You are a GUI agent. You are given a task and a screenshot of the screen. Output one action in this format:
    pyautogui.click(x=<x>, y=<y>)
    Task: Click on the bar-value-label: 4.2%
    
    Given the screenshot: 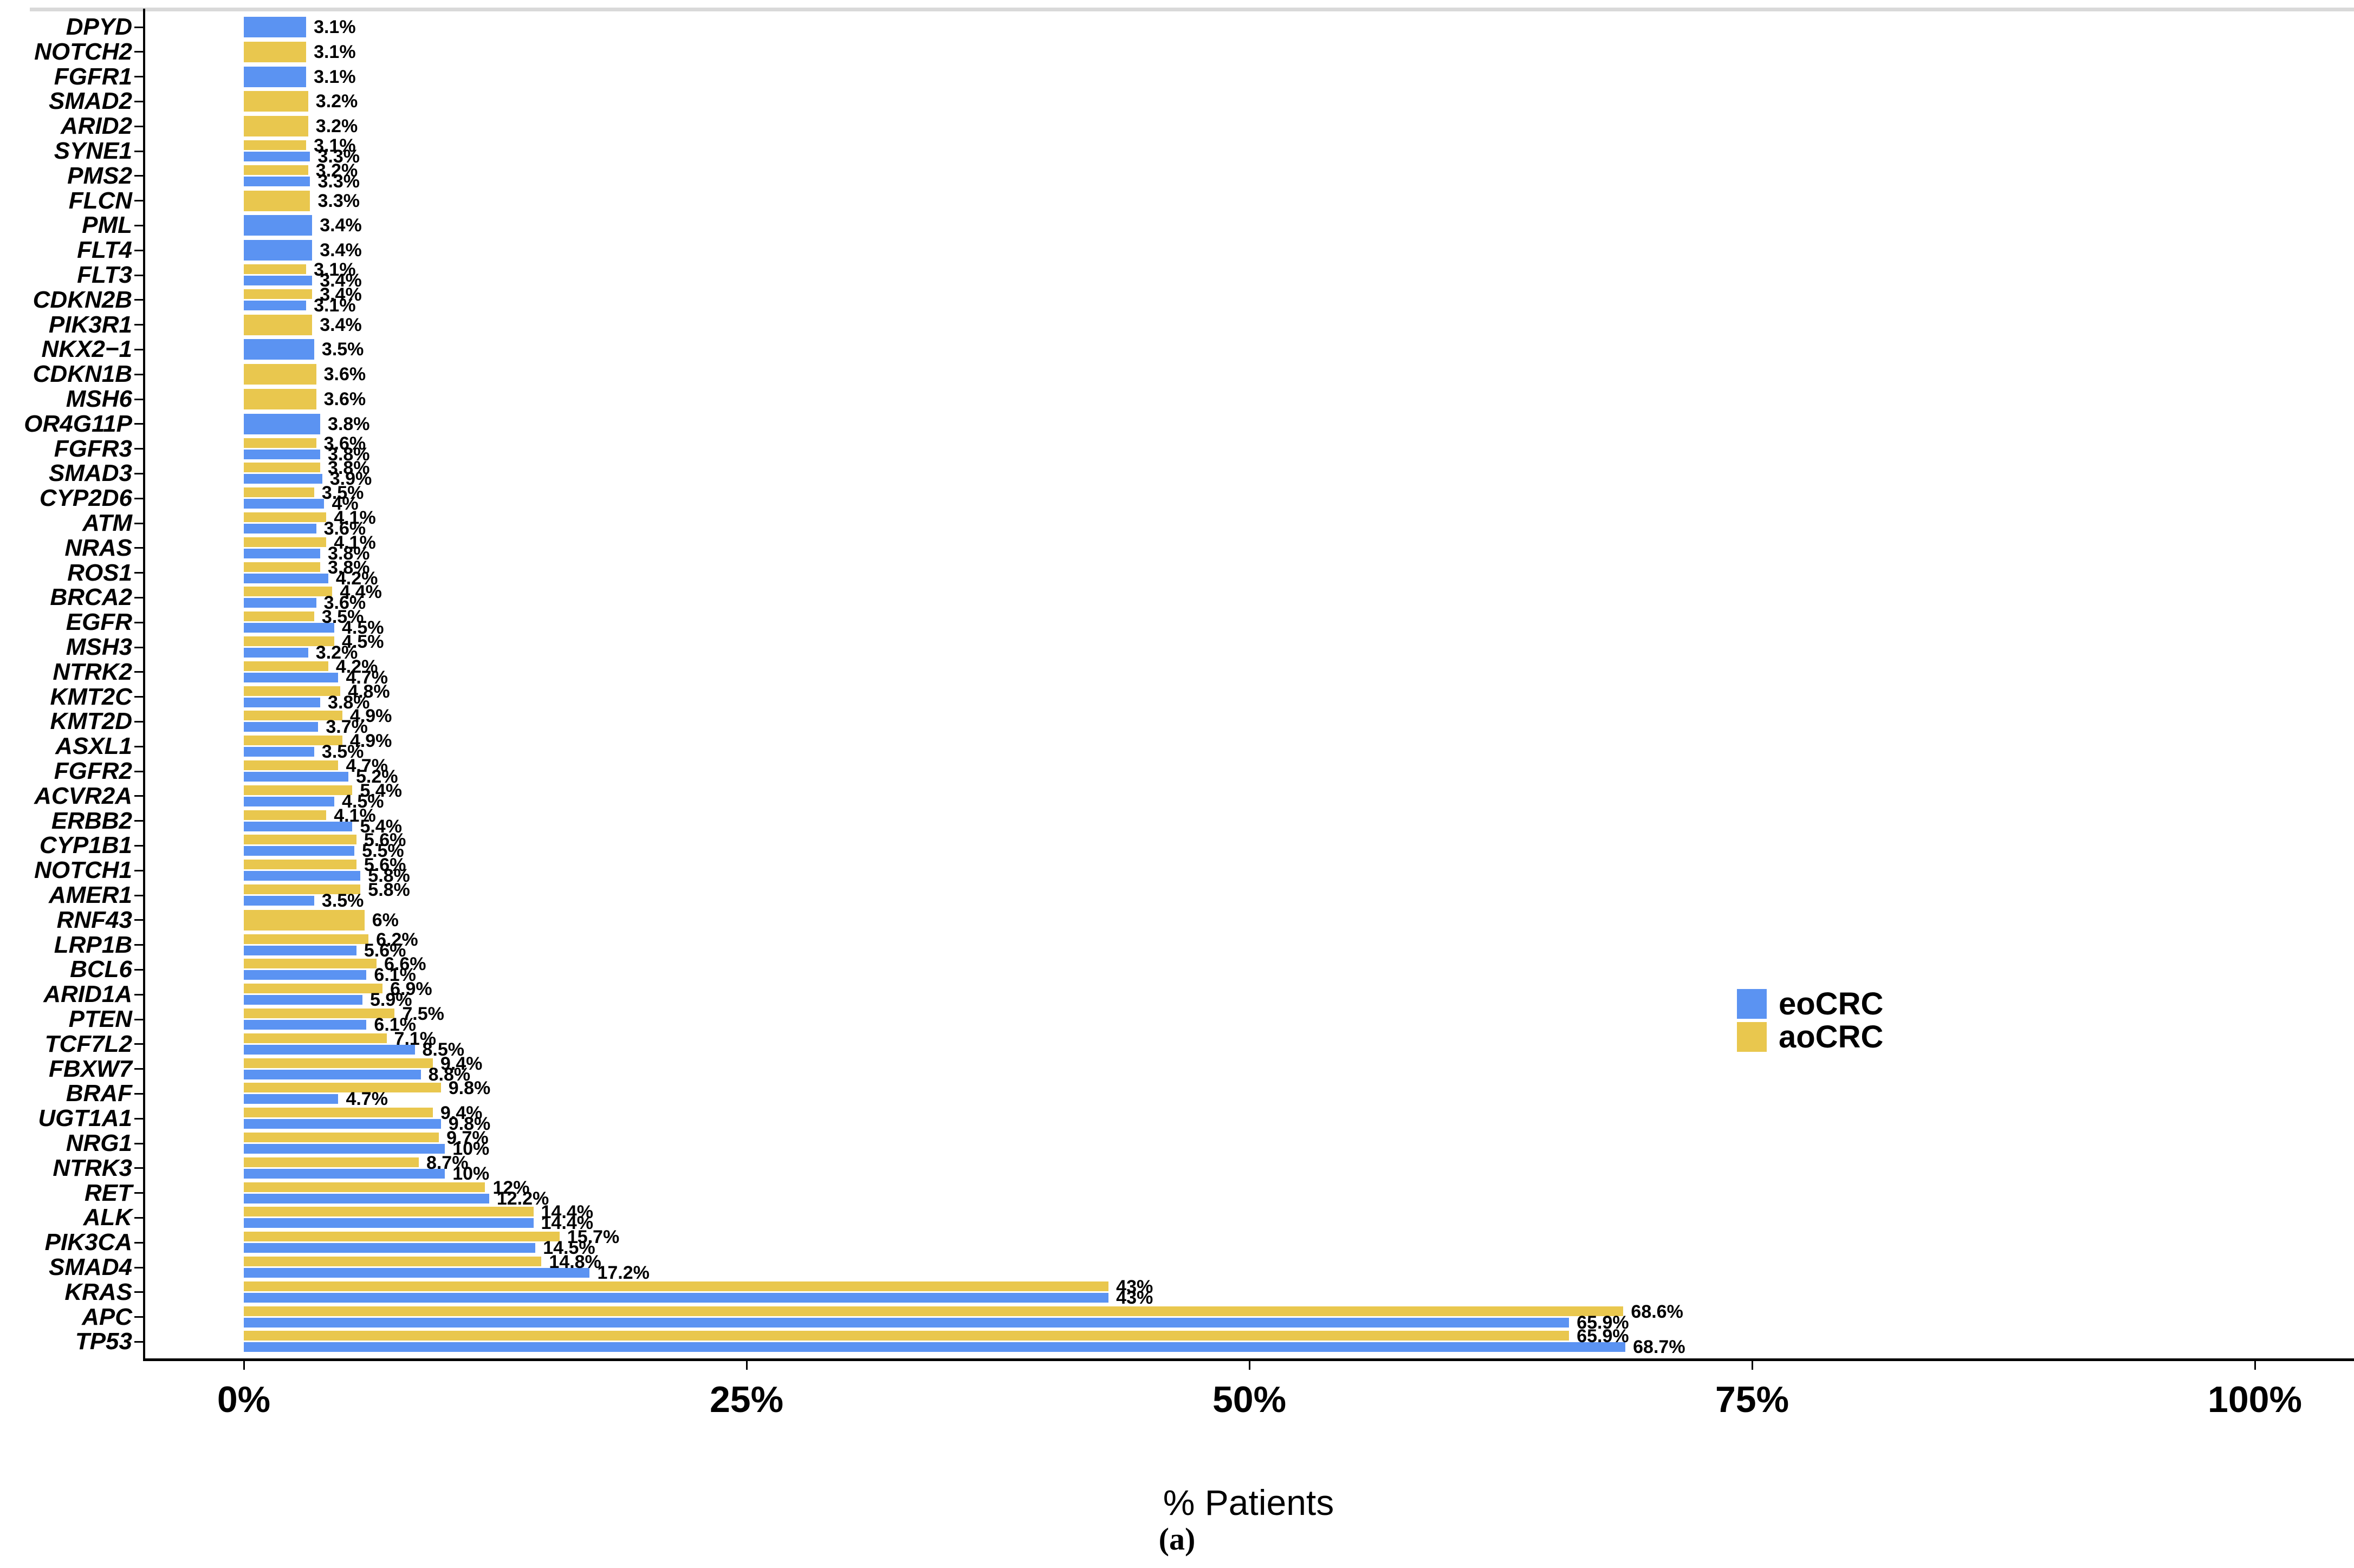 What is the action you would take?
    pyautogui.click(x=356, y=667)
    